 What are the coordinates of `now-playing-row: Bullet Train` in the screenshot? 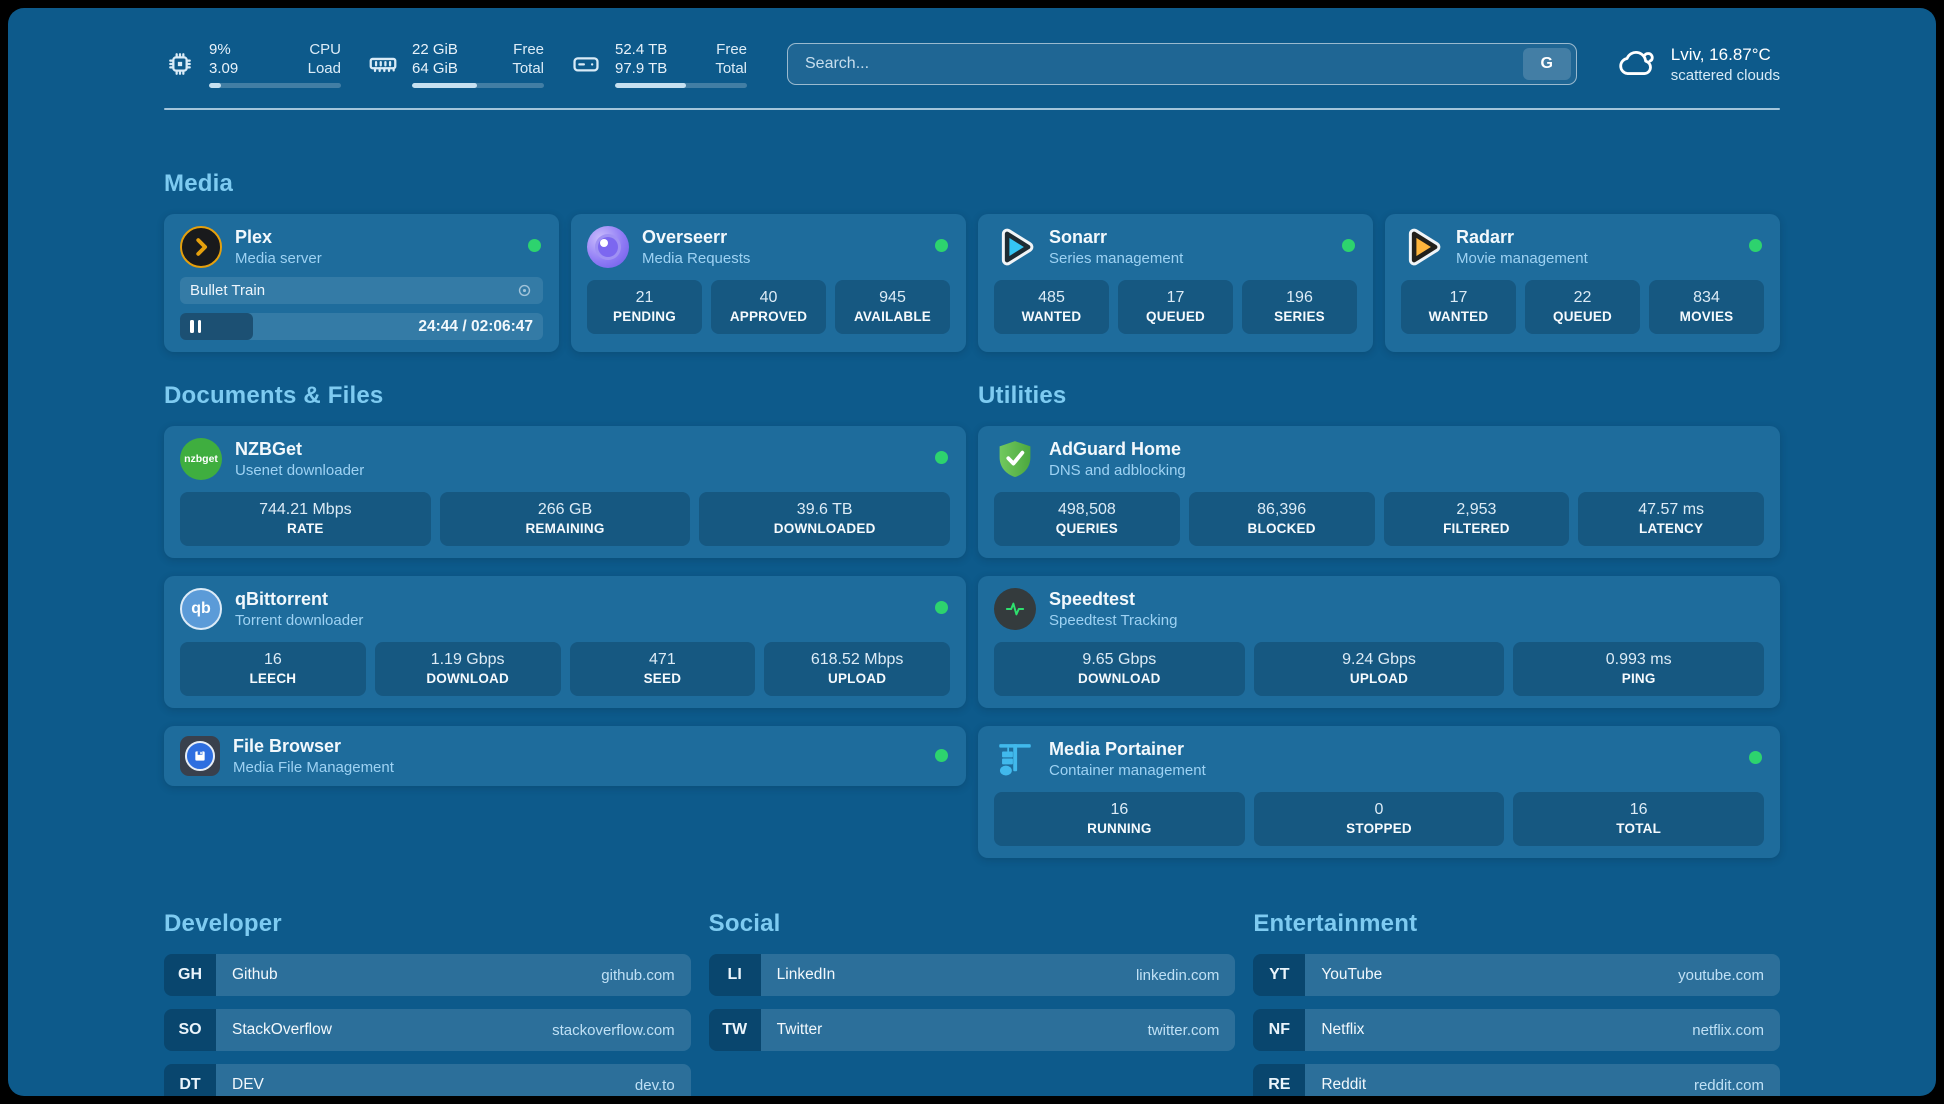 It's located at (361, 290).